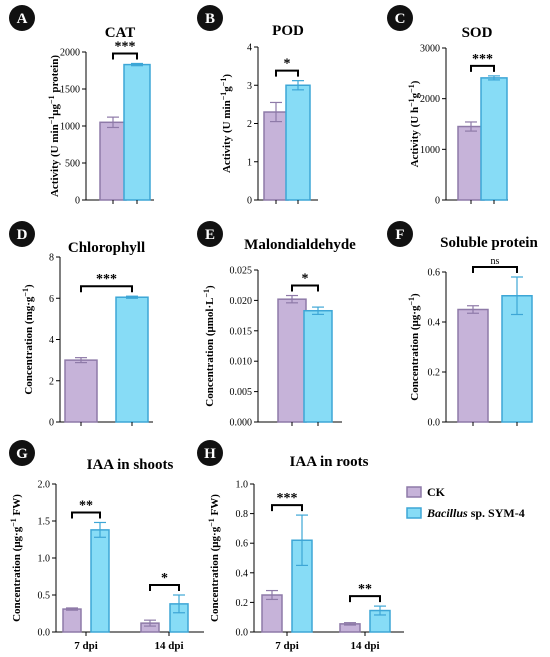  What do you see at coordinates (414, 492) in the screenshot?
I see `legend-swatch-ck` at bounding box center [414, 492].